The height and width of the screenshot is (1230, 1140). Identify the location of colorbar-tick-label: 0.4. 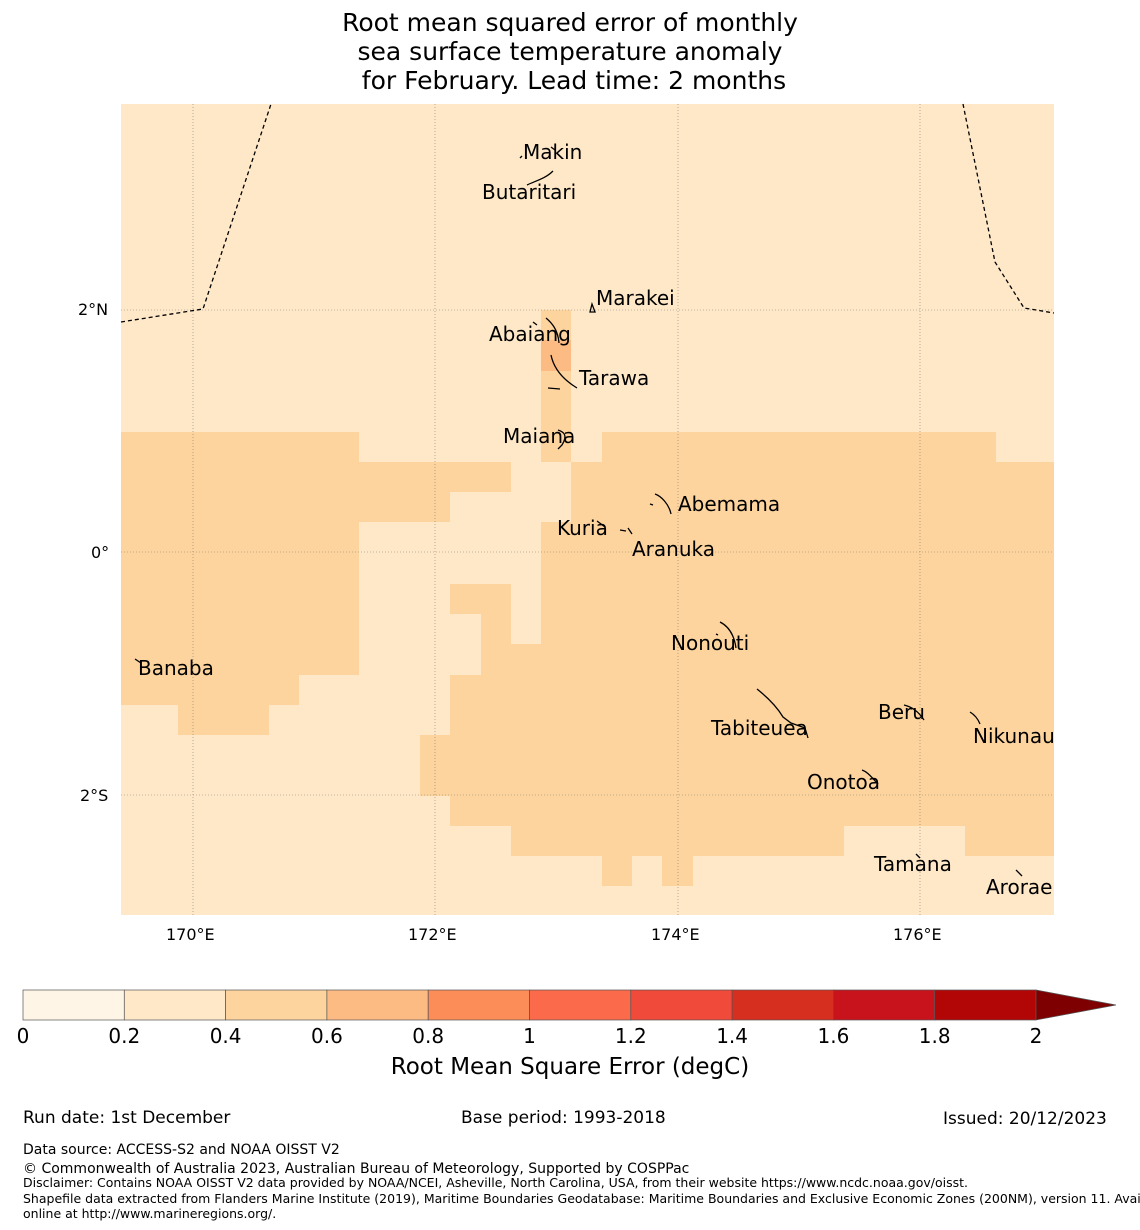
(225, 1036).